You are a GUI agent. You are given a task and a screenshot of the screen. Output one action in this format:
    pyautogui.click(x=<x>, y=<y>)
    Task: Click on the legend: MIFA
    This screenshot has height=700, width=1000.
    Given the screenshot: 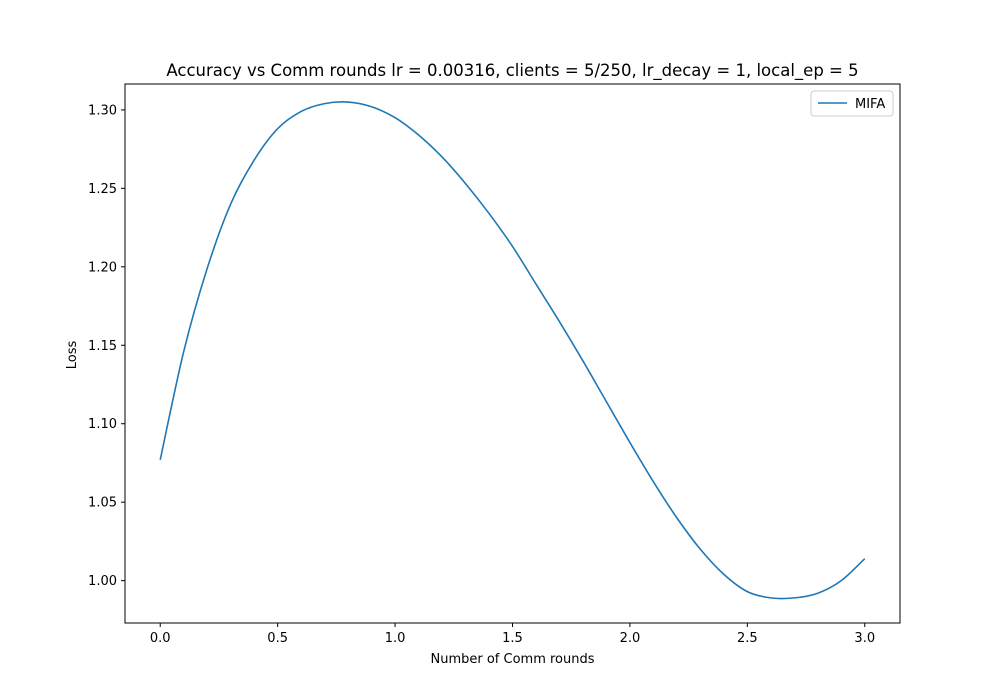 What is the action you would take?
    pyautogui.click(x=852, y=103)
    